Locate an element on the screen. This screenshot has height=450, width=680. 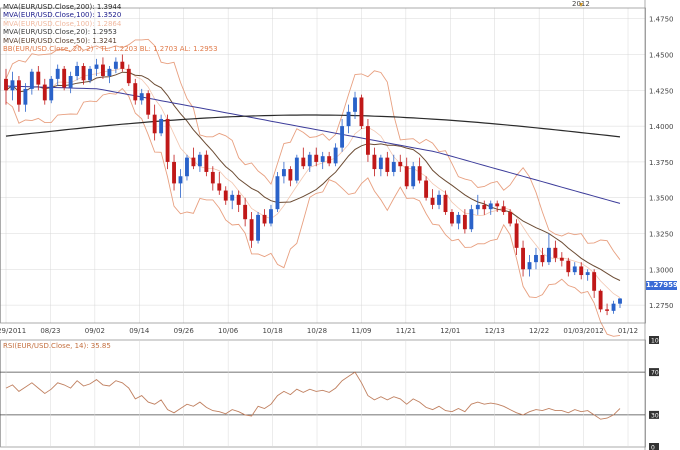
x-tick-label: 10/06 is located at coordinates (228, 331).